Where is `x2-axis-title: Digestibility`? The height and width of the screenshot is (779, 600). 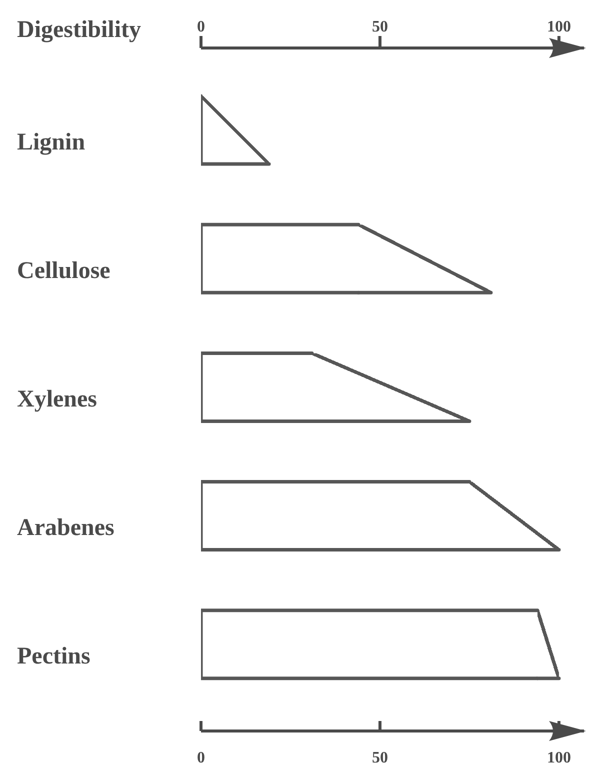
x2-axis-title: Digestibility is located at coordinates (79, 30).